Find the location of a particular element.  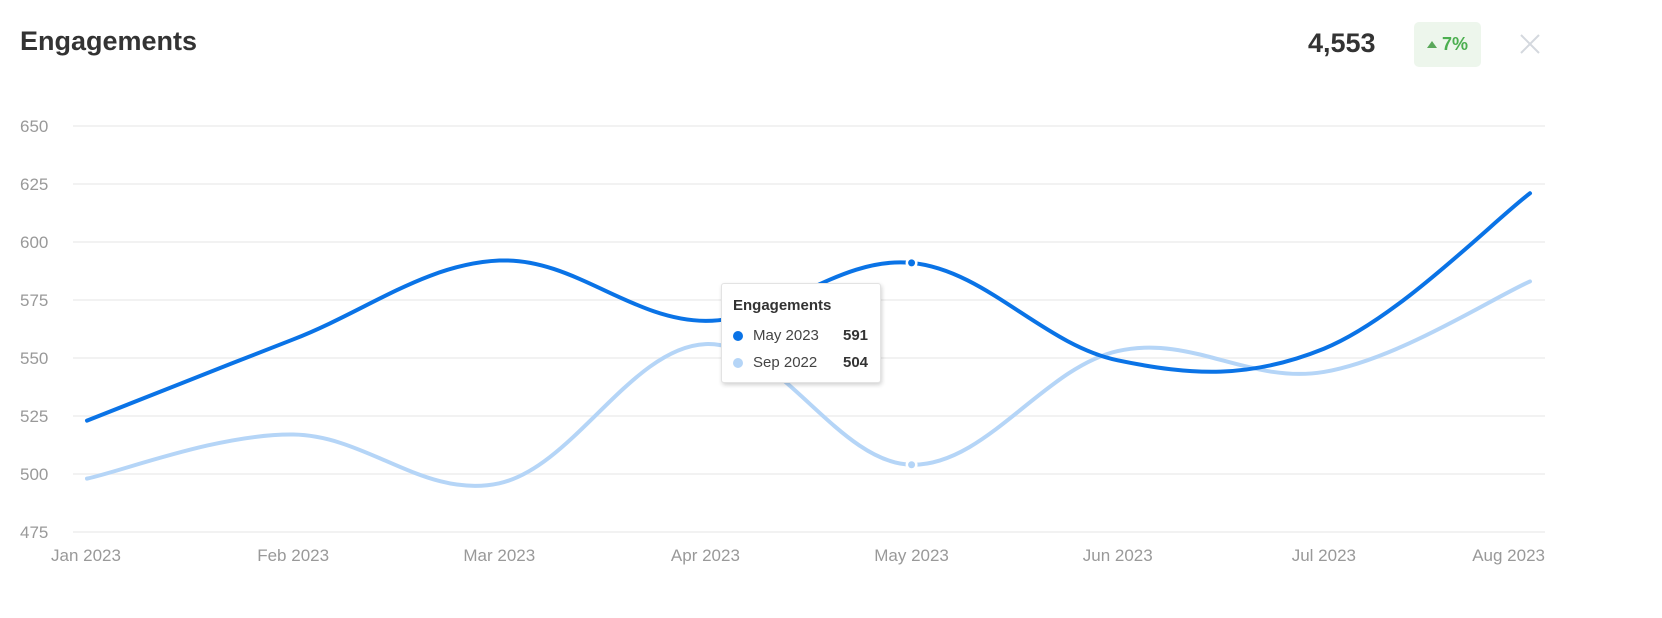

tooltip-value: 591 is located at coordinates (856, 335).